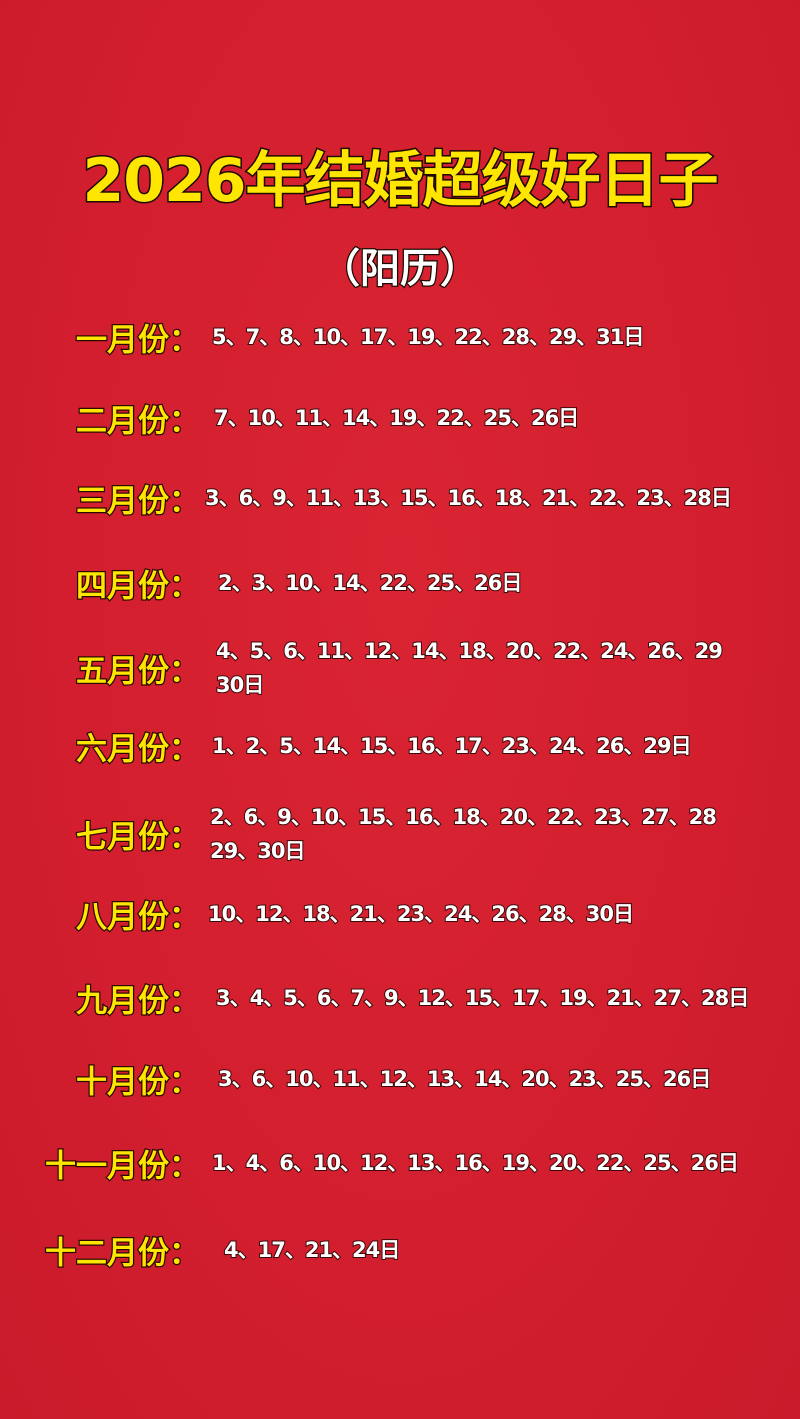 The image size is (800, 1419). What do you see at coordinates (400, 181) in the screenshot?
I see `poster-title: 2026年结婚超级好日子` at bounding box center [400, 181].